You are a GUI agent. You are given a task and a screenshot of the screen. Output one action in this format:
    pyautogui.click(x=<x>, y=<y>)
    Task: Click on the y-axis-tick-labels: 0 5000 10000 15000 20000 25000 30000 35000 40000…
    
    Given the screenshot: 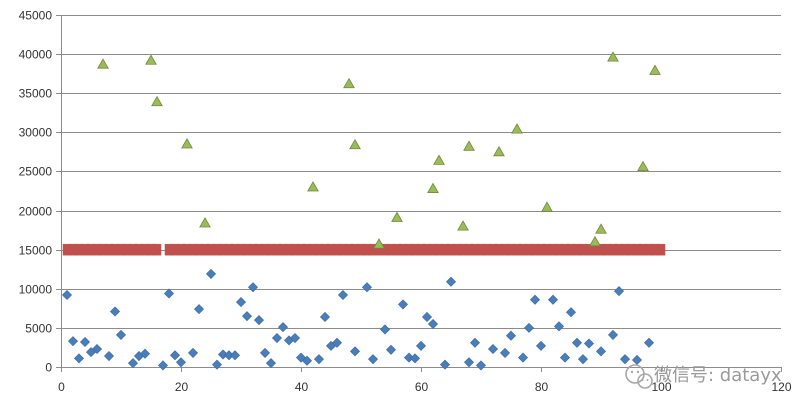 What is the action you would take?
    pyautogui.click(x=36, y=192)
    